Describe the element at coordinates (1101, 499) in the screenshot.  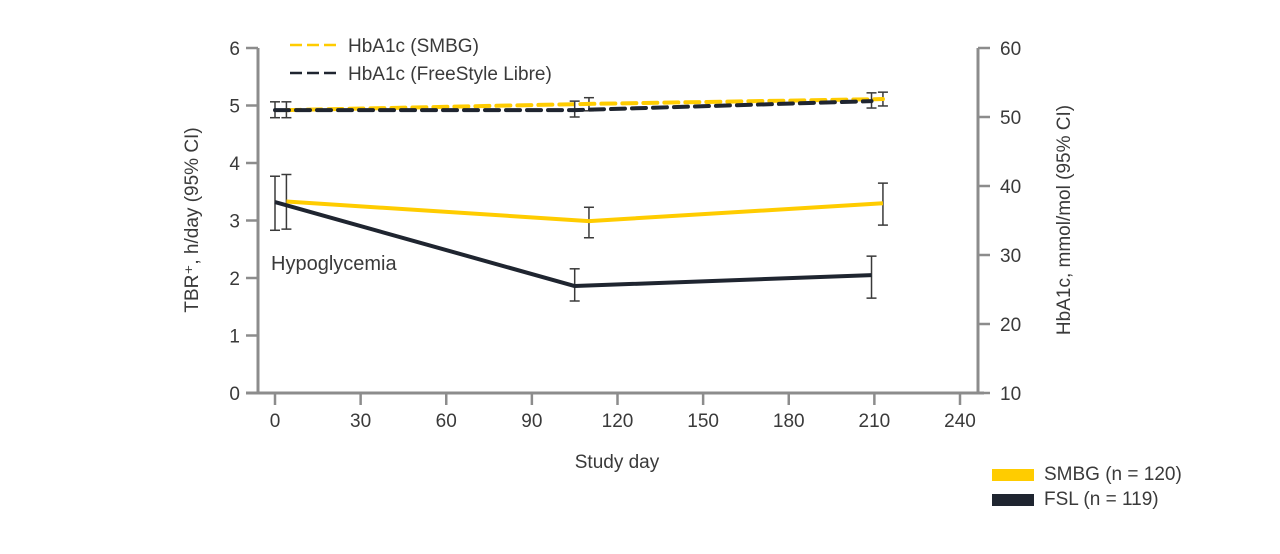
I see `legend-label-fsl: FSL (n = 119)` at that location.